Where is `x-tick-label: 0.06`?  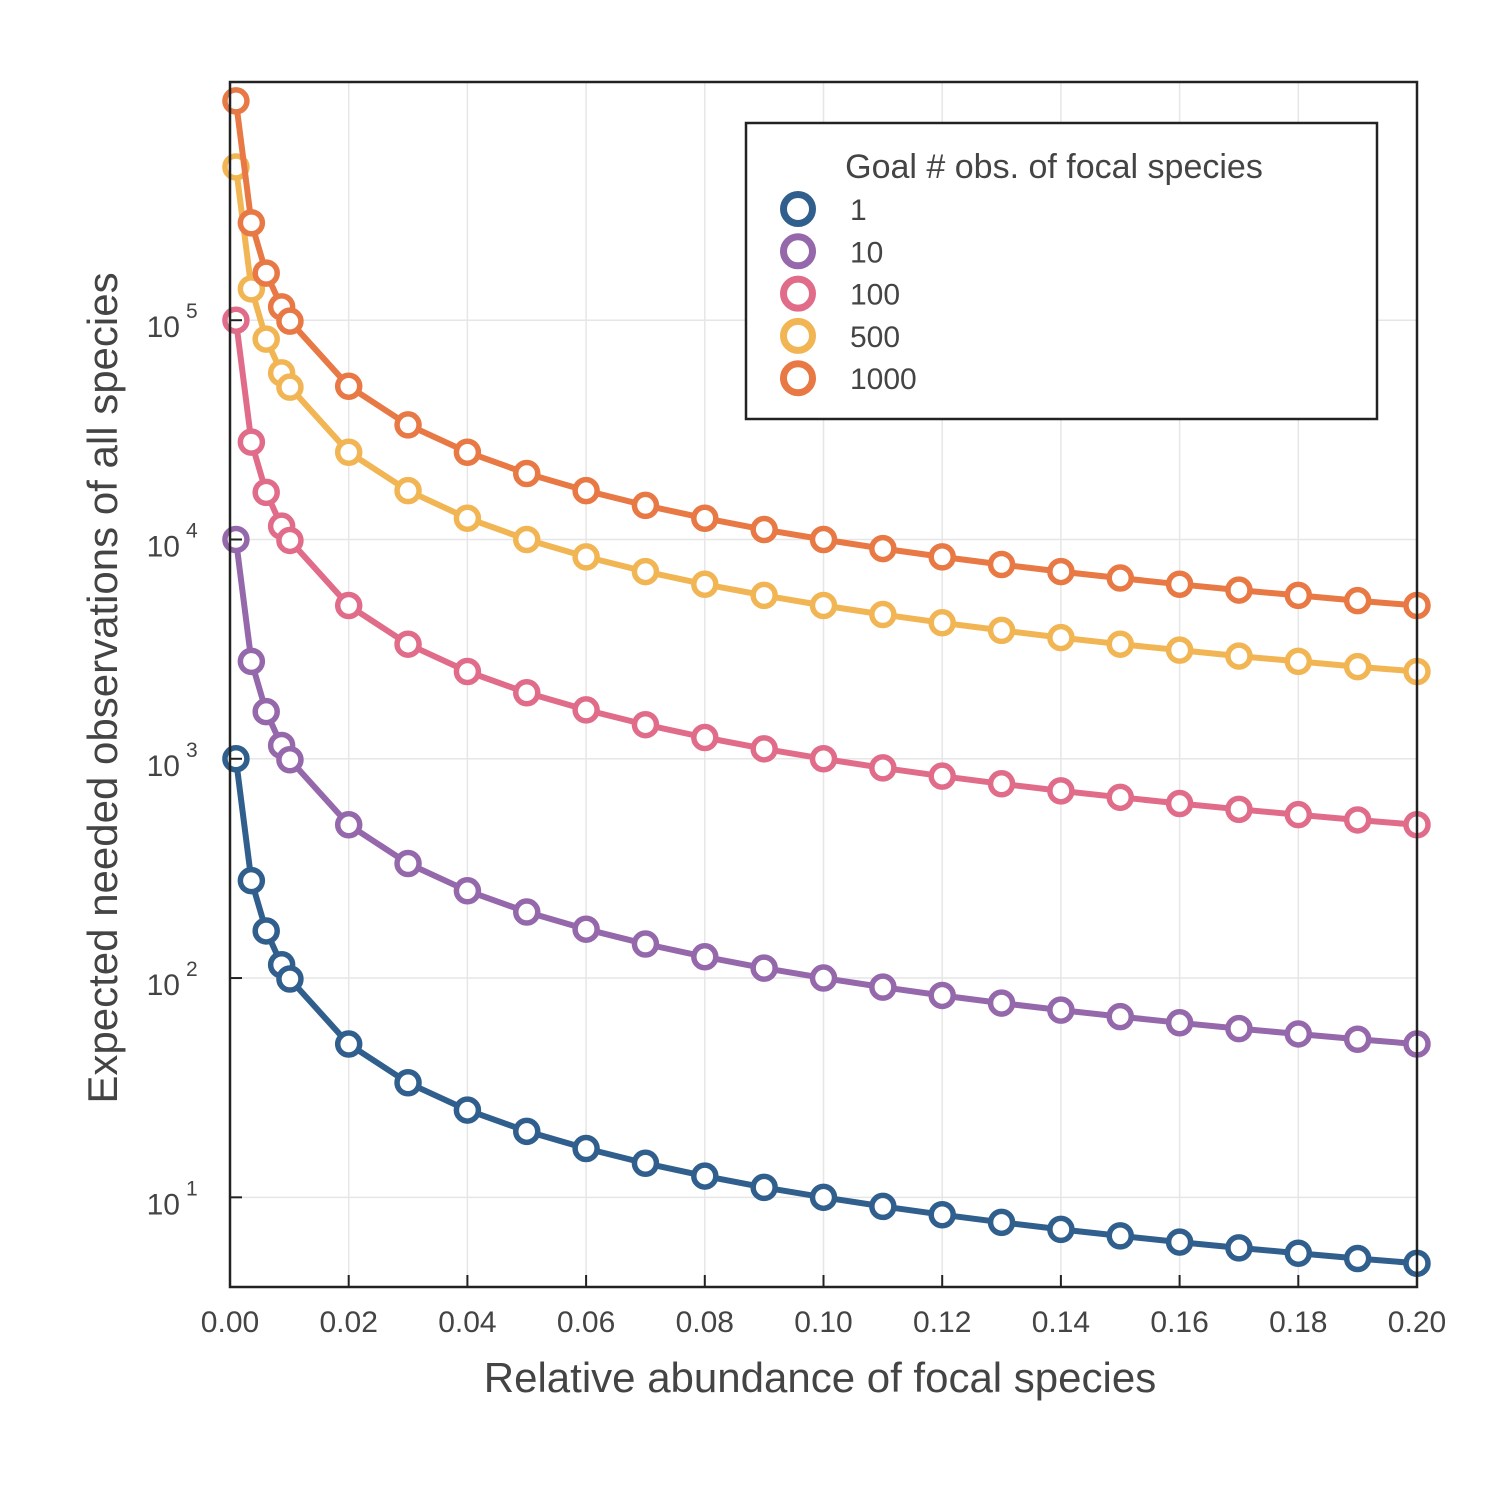 x-tick-label: 0.06 is located at coordinates (586, 1322).